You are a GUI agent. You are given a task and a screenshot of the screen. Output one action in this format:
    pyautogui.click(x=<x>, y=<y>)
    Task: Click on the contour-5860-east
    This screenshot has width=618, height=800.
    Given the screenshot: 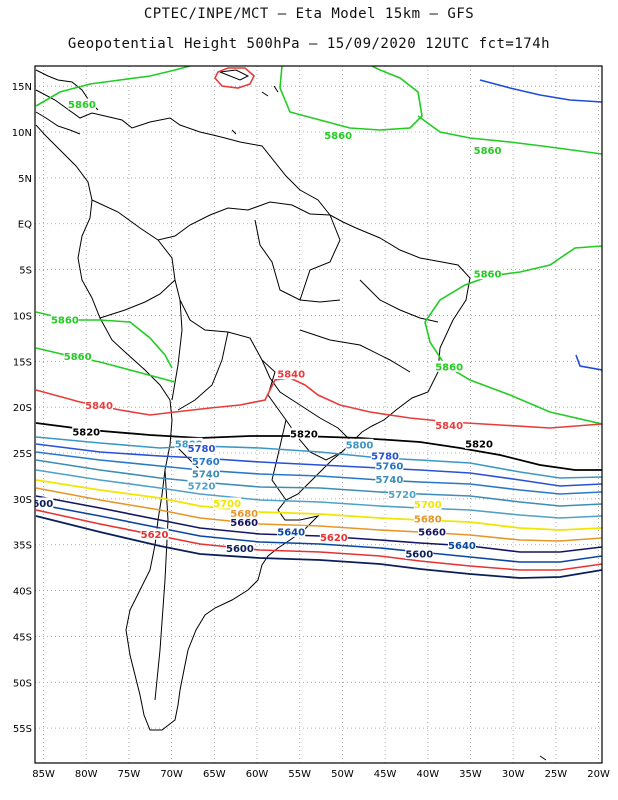 What is the action you would take?
    pyautogui.click(x=513, y=335)
    